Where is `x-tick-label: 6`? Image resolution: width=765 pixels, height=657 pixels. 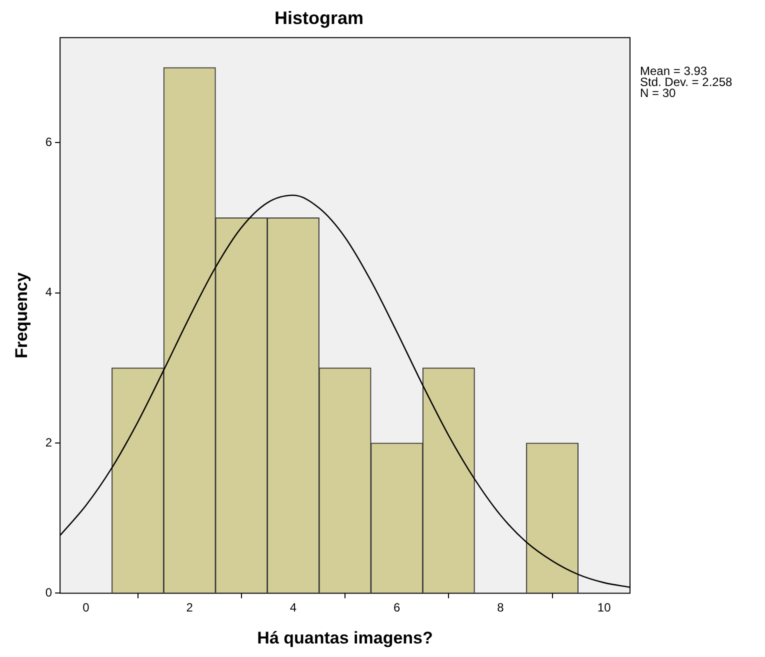 x-tick-label: 6 is located at coordinates (397, 607).